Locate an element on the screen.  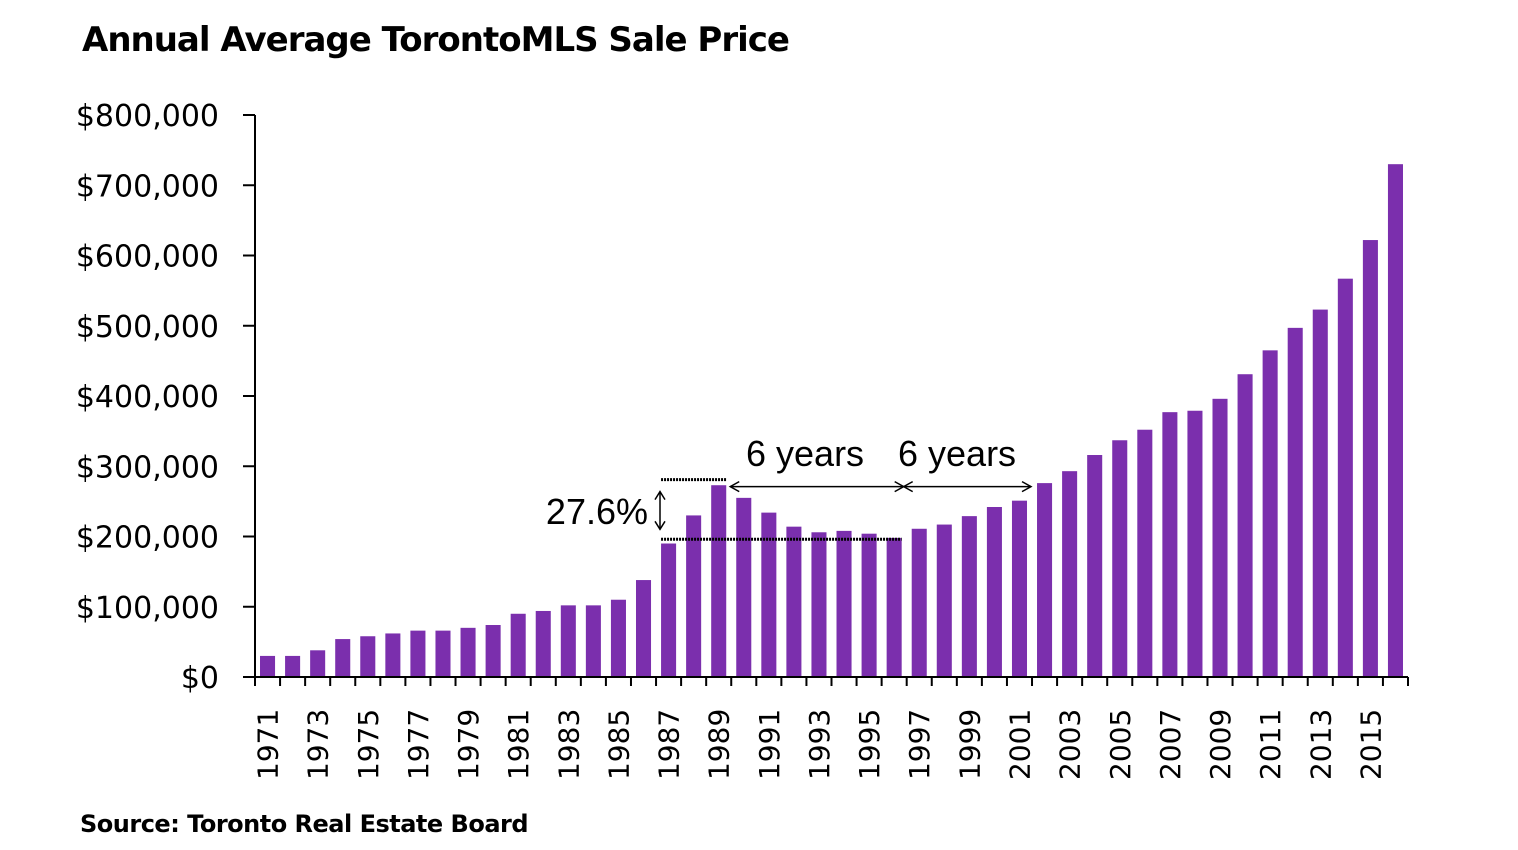
bar-1978 is located at coordinates (443, 653).